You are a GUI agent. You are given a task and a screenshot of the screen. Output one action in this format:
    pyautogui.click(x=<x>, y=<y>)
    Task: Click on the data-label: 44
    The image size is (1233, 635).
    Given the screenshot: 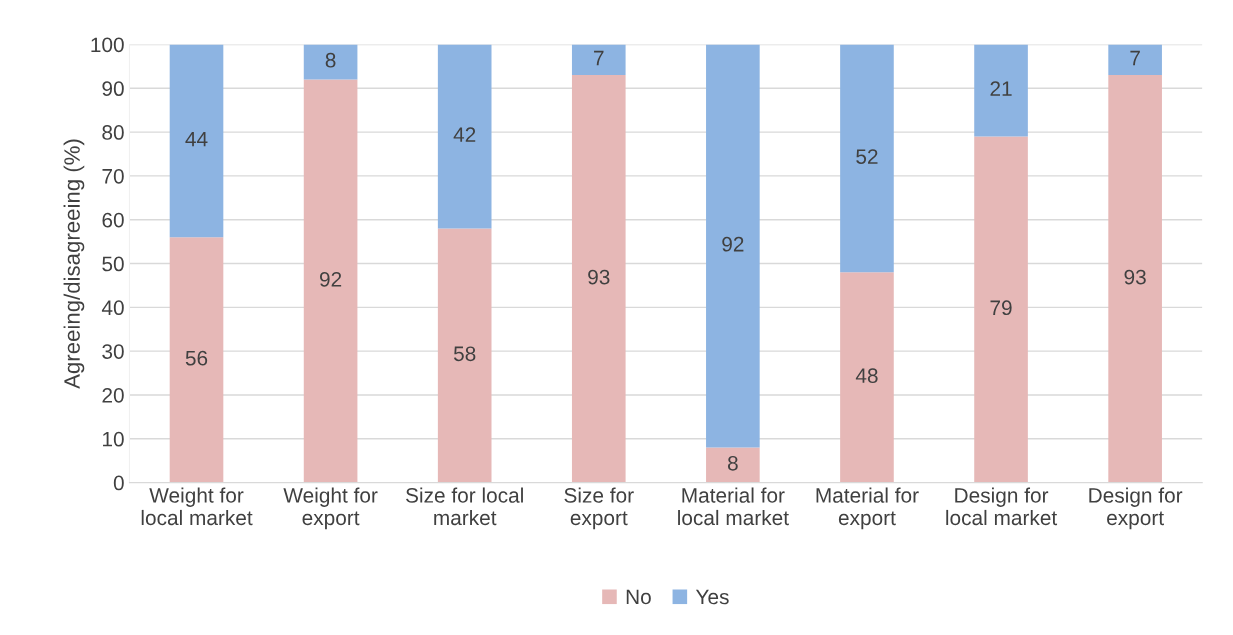 What is the action you would take?
    pyautogui.click(x=196, y=139)
    